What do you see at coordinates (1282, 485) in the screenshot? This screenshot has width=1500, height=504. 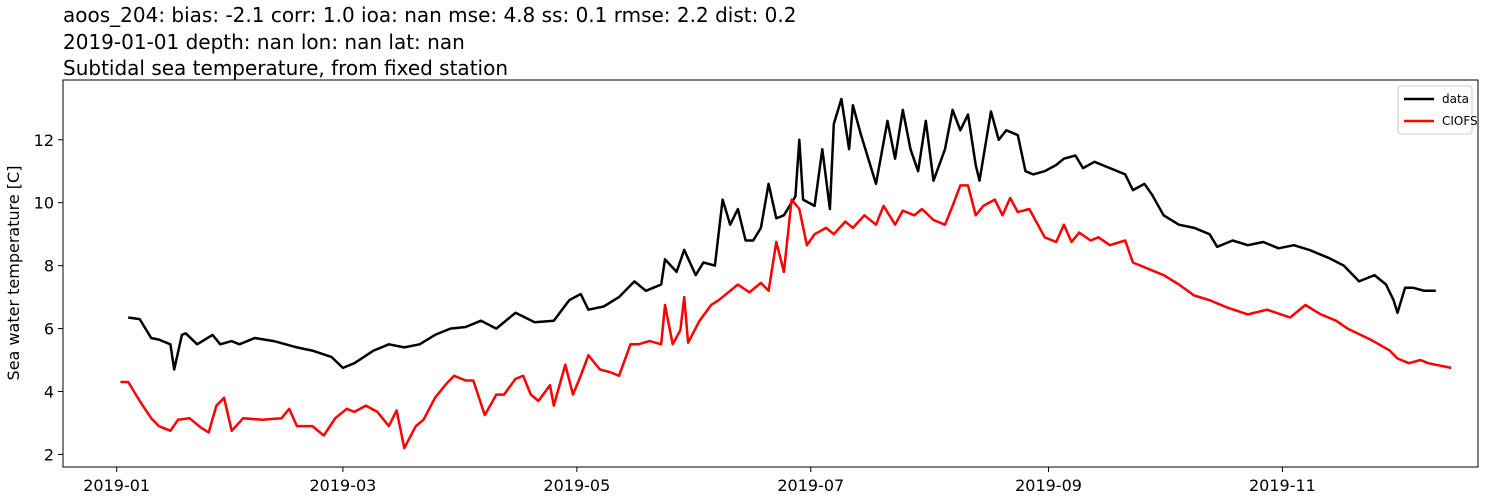 I see `x-tick-label: 2019-11` at bounding box center [1282, 485].